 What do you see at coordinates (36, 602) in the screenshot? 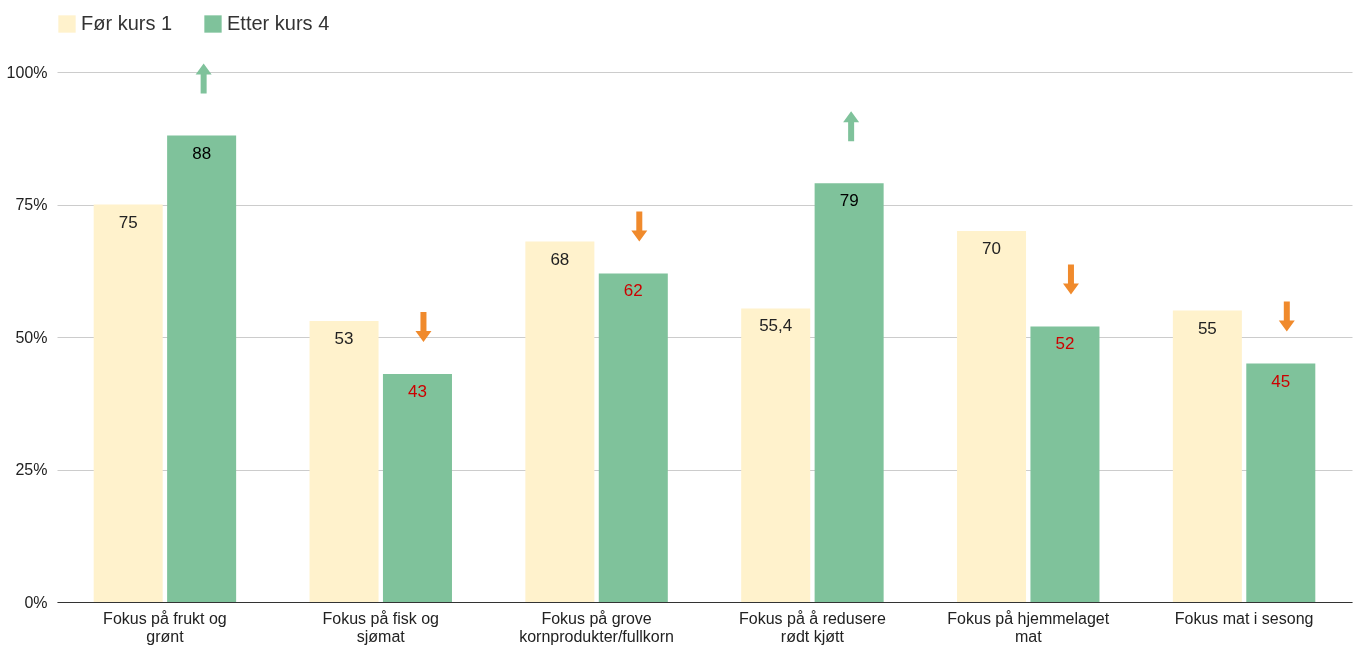
I see `y-tick-label: 0%` at bounding box center [36, 602].